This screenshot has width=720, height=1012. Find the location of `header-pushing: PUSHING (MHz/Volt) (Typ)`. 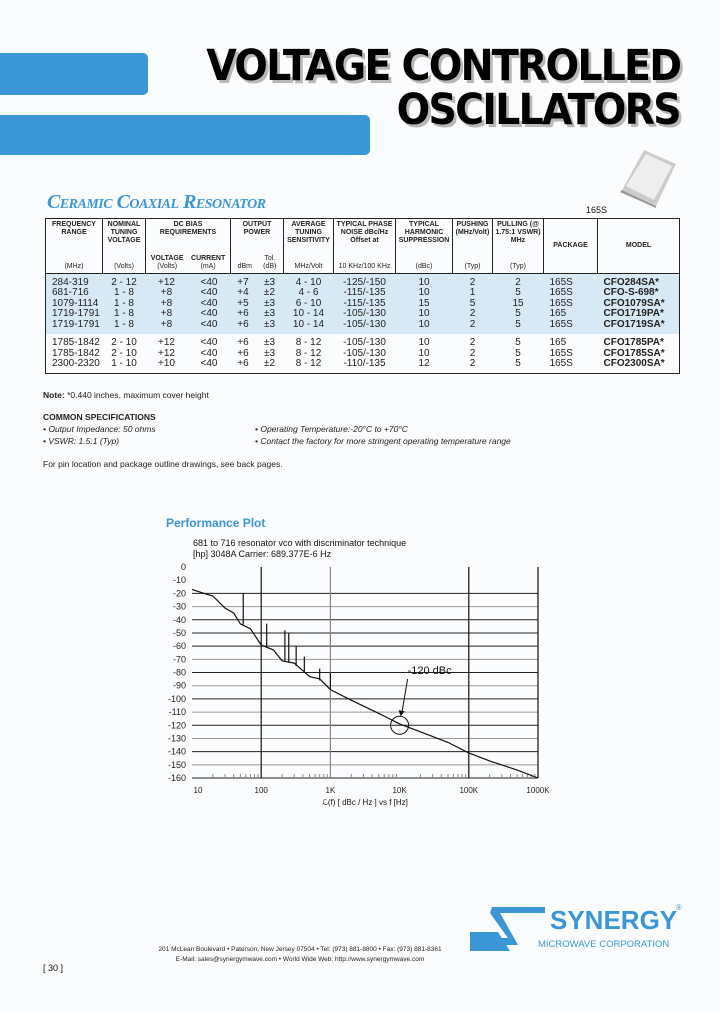

header-pushing: PUSHING (MHz/Volt) (Typ) is located at coordinates (472, 246).